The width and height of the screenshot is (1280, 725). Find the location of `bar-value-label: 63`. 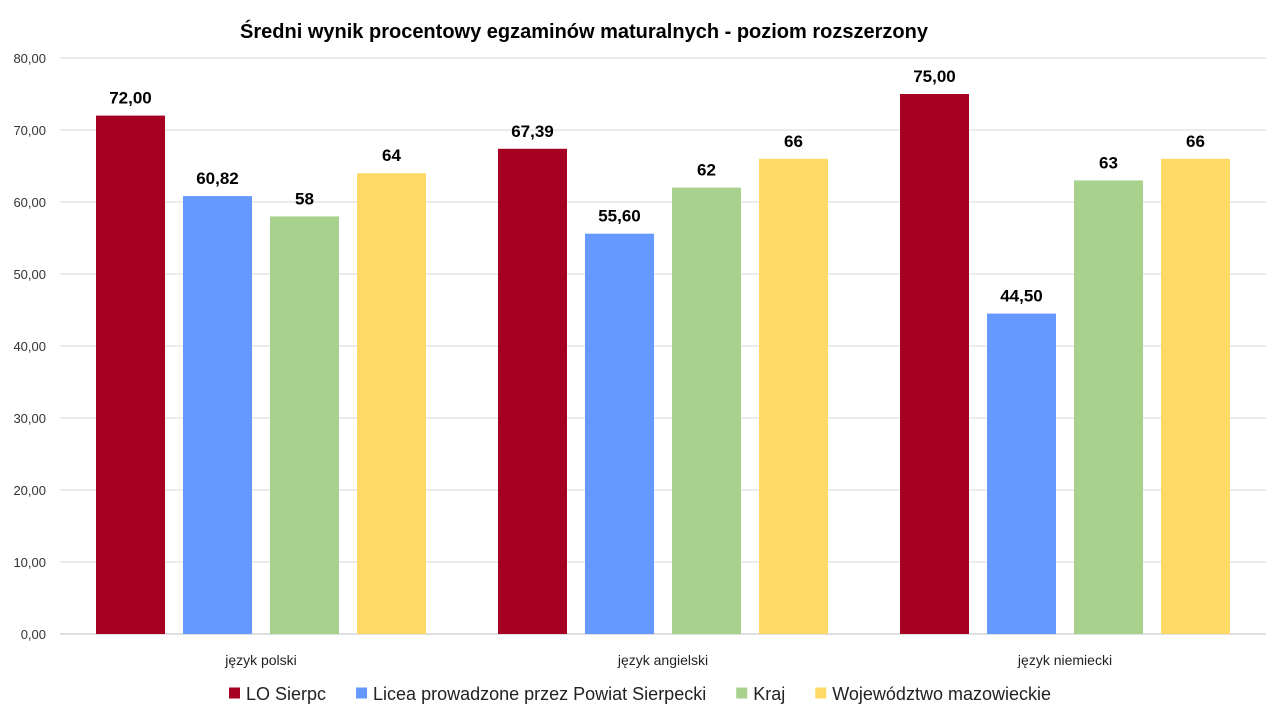

bar-value-label: 63 is located at coordinates (1108, 162).